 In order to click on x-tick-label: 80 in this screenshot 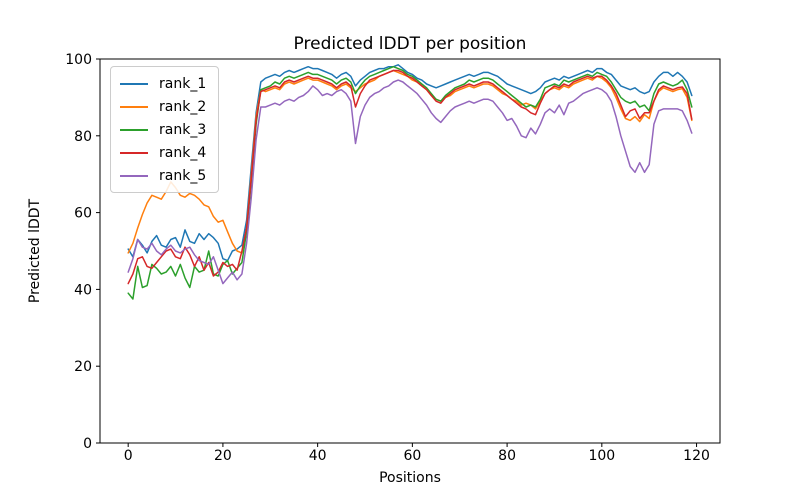, I will do `click(507, 456)`.